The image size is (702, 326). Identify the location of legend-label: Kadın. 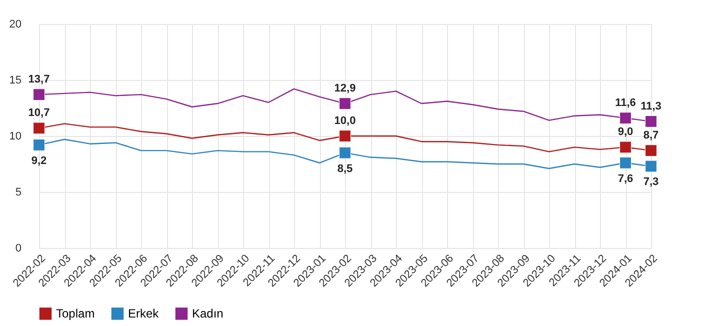
(208, 313).